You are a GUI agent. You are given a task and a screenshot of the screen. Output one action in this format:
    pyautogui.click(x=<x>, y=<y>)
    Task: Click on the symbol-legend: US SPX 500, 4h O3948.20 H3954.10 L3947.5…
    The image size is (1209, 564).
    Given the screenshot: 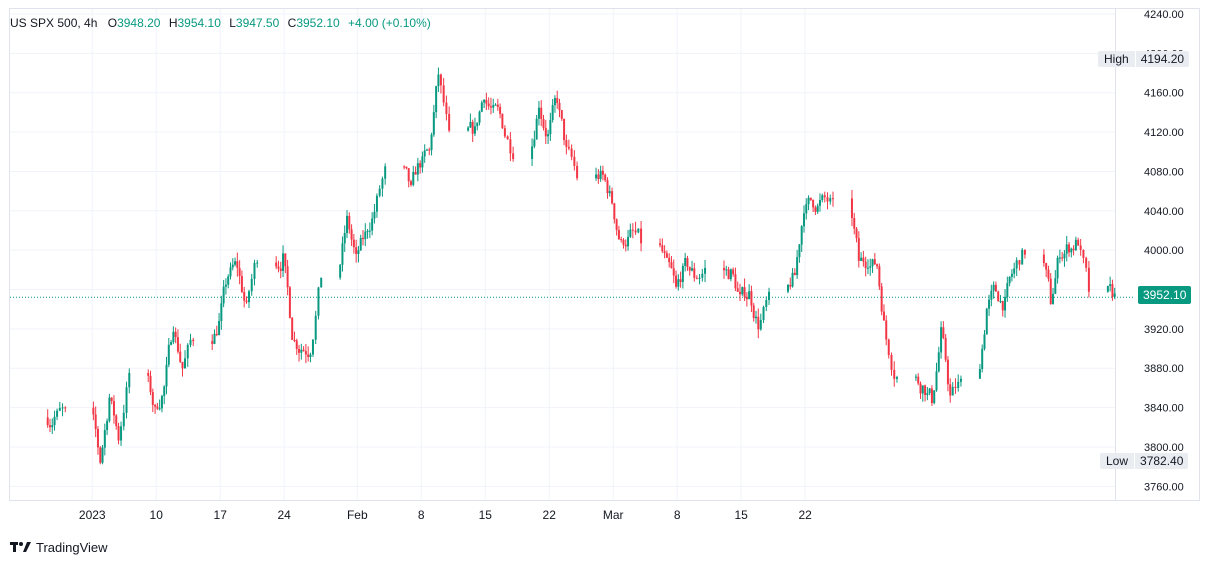 What is the action you would take?
    pyautogui.click(x=220, y=23)
    